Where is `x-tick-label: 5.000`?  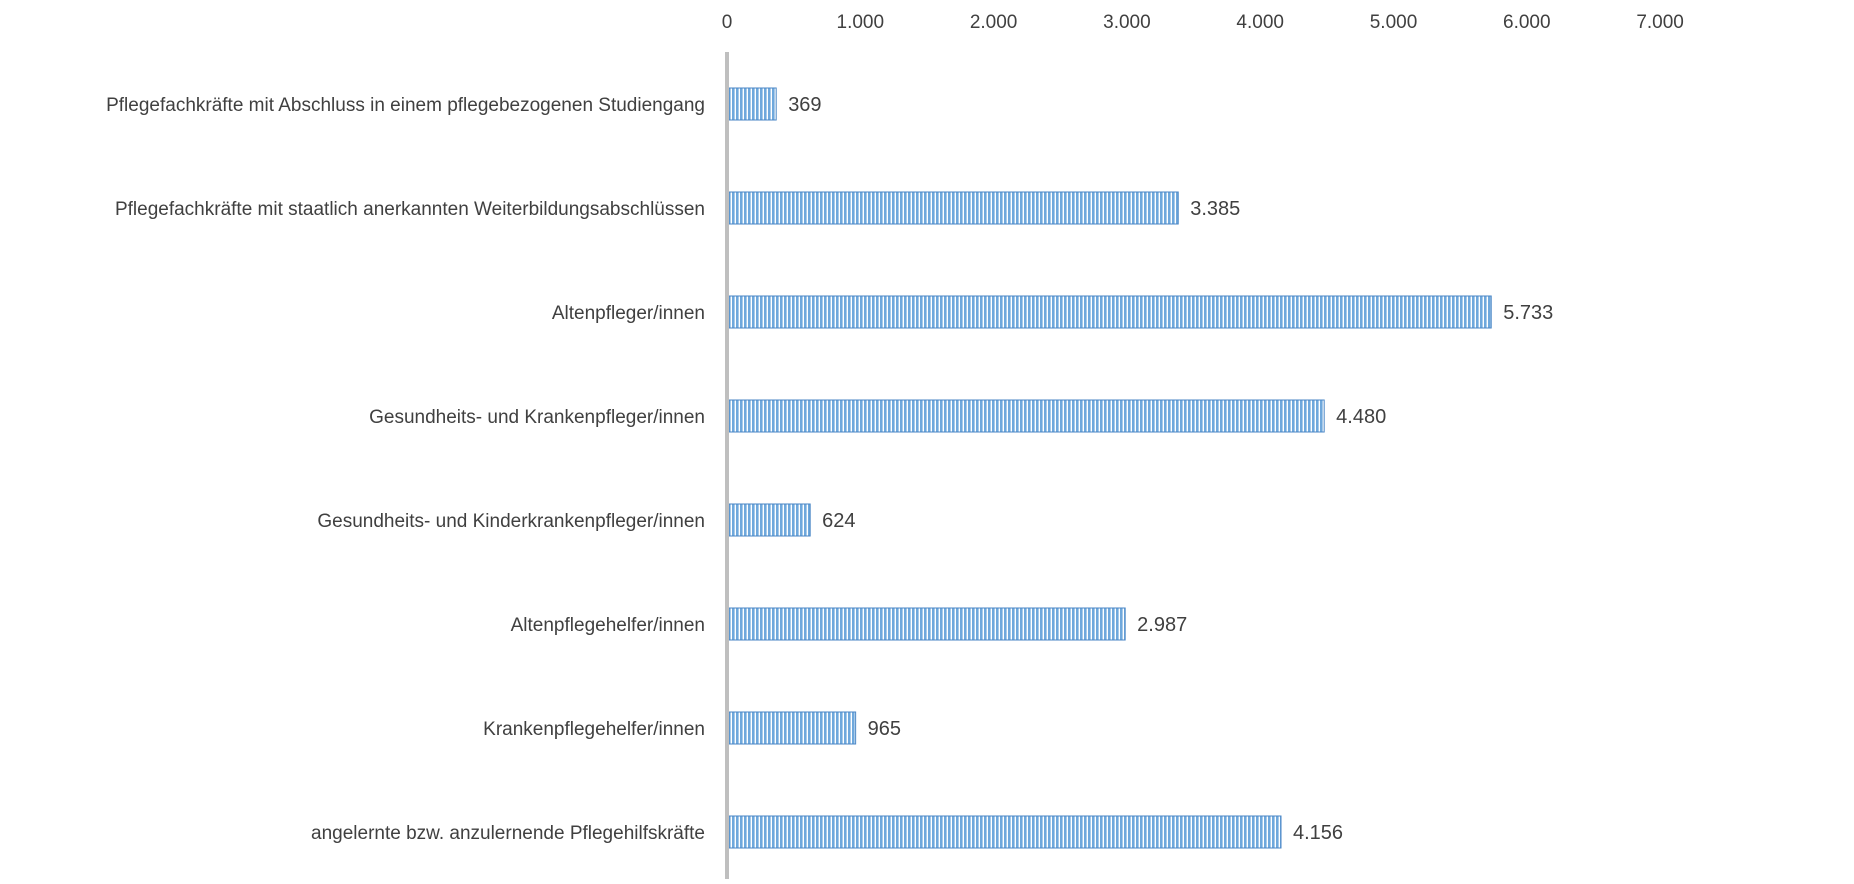
x-tick-label: 5.000 is located at coordinates (1394, 22).